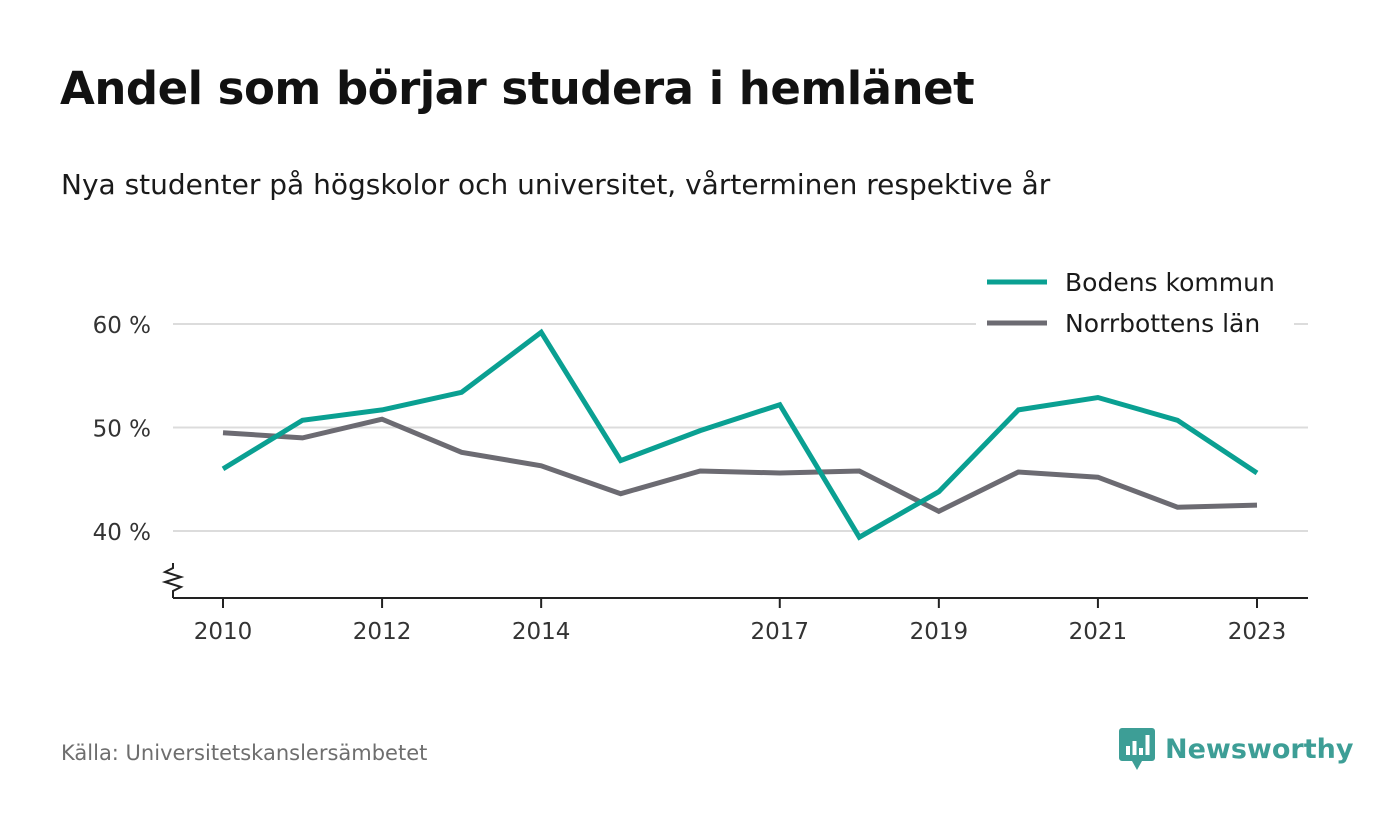 This screenshot has width=1400, height=831. Describe the element at coordinates (1162, 323) in the screenshot. I see `legend-label: Norrbottens län` at that location.